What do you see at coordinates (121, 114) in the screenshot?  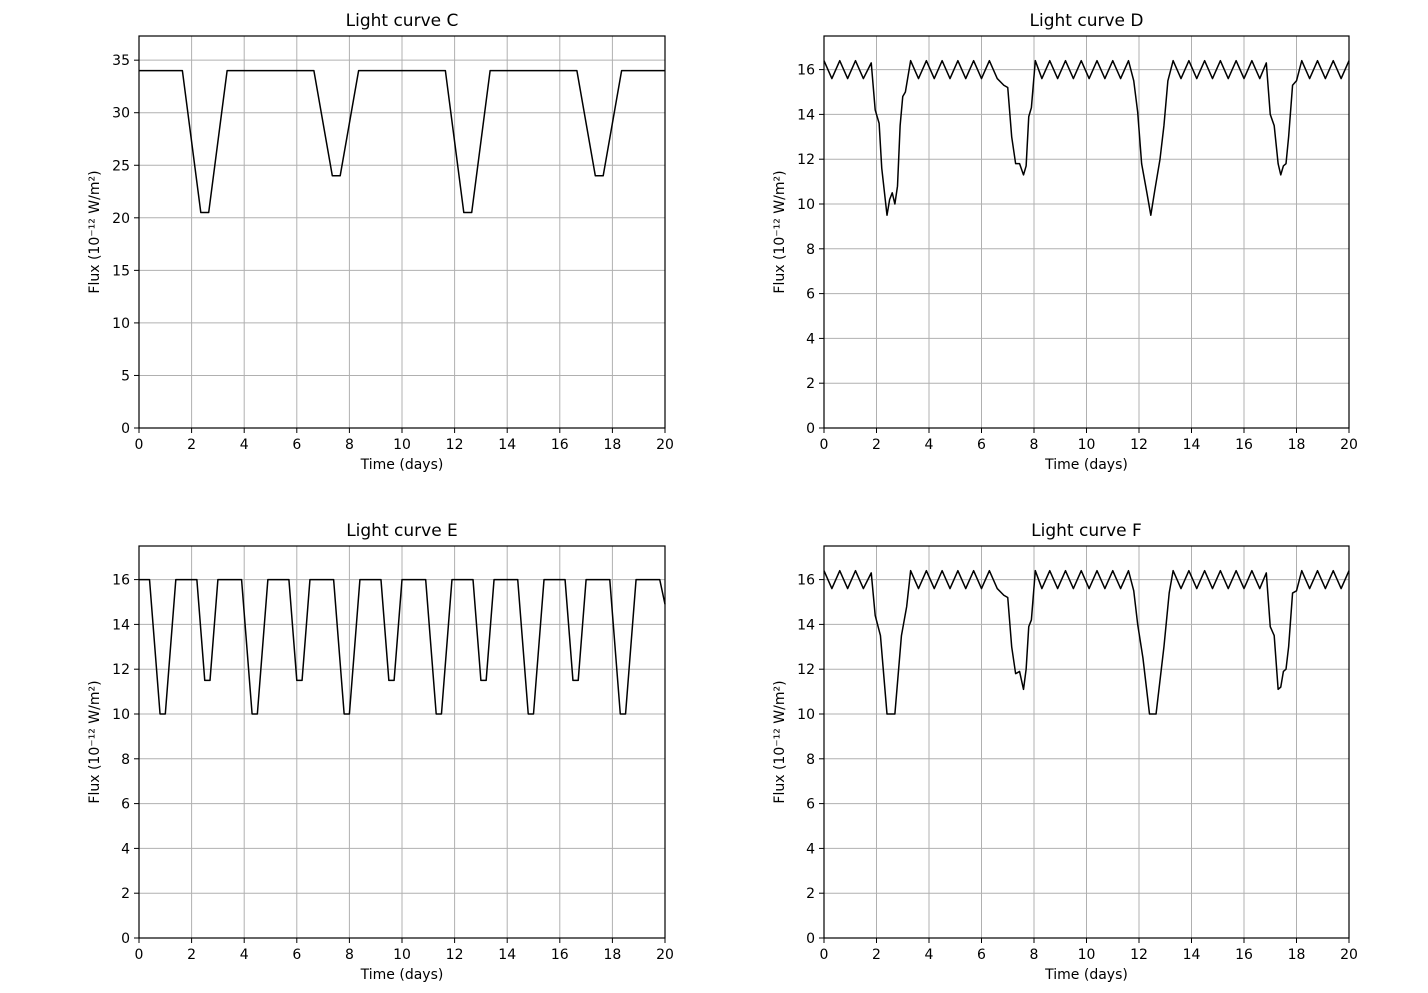 I see `y-tick-label: 30` at bounding box center [121, 114].